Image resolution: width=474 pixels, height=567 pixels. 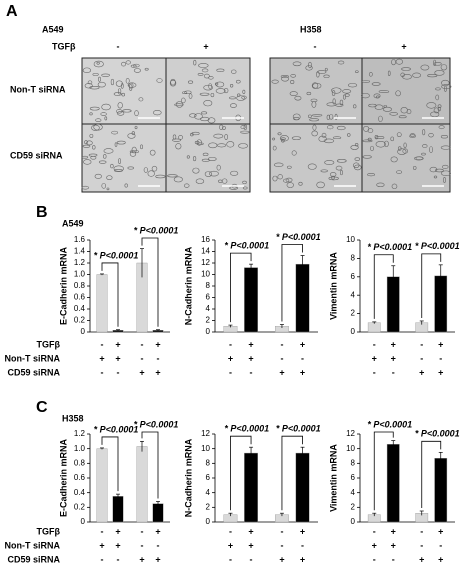 I want to click on y-tick-label: 6, so click(x=353, y=276).